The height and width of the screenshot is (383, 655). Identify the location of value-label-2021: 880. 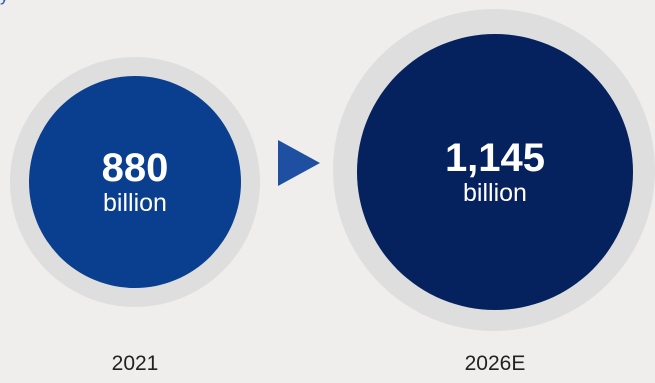
(135, 168).